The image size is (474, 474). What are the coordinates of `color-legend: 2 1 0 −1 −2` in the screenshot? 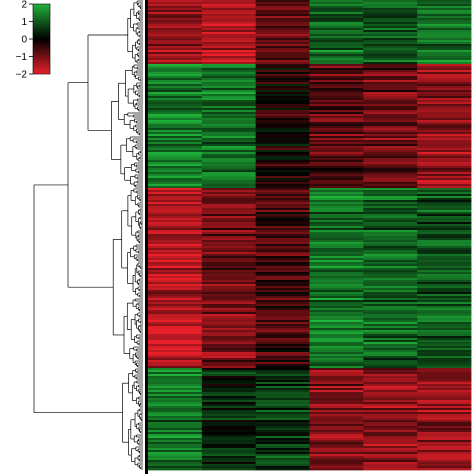 It's located at (33, 40).